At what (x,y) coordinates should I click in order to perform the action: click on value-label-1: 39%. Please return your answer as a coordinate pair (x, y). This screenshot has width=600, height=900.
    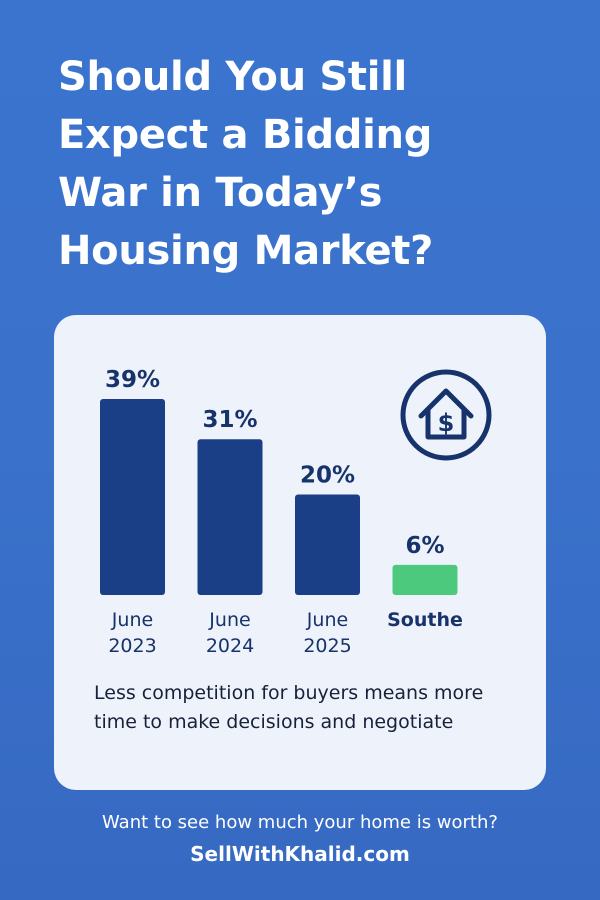
    Looking at the image, I should click on (132, 380).